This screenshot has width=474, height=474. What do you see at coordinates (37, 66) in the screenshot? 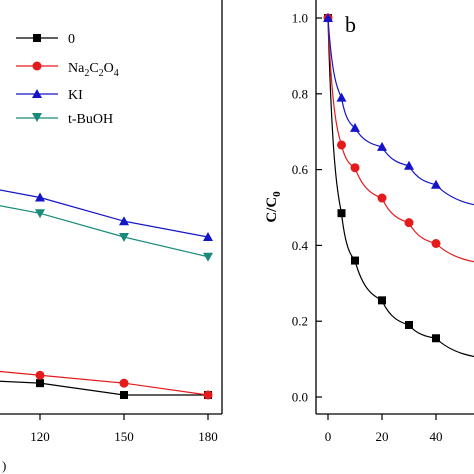
I see `legend-marker-circle` at bounding box center [37, 66].